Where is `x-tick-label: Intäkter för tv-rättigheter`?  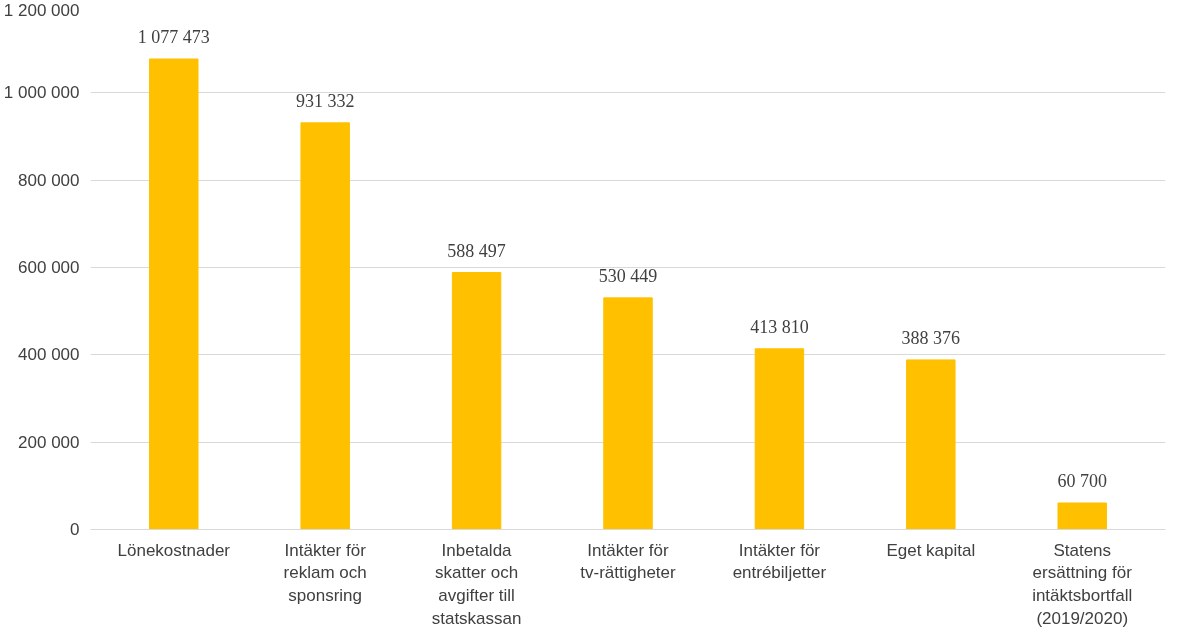
x-tick-label: Intäkter för tv-rättigheter is located at coordinates (628, 561).